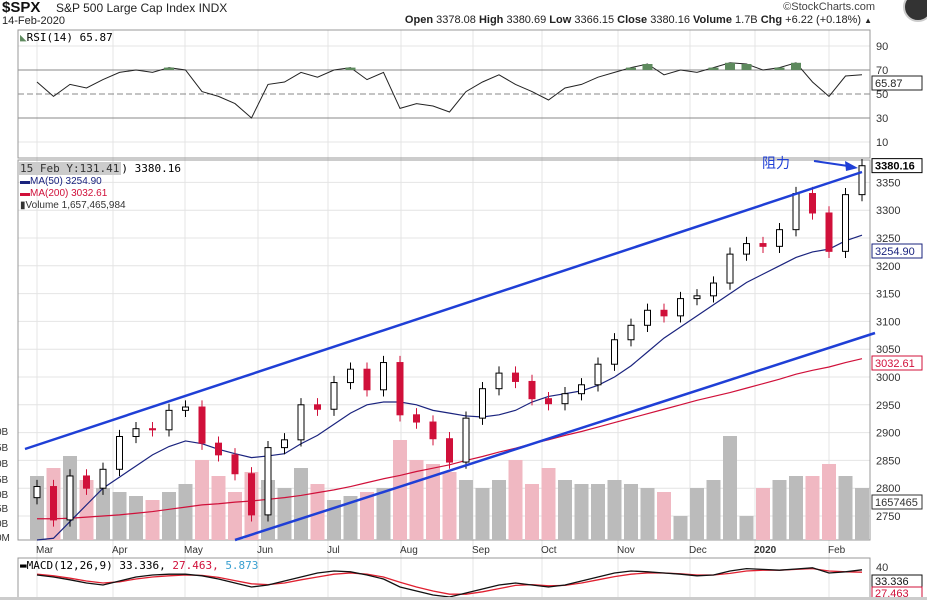  What do you see at coordinates (69, 37) in the screenshot?
I see `rsi-legend-text: RSI(14) 65.87` at bounding box center [69, 37].